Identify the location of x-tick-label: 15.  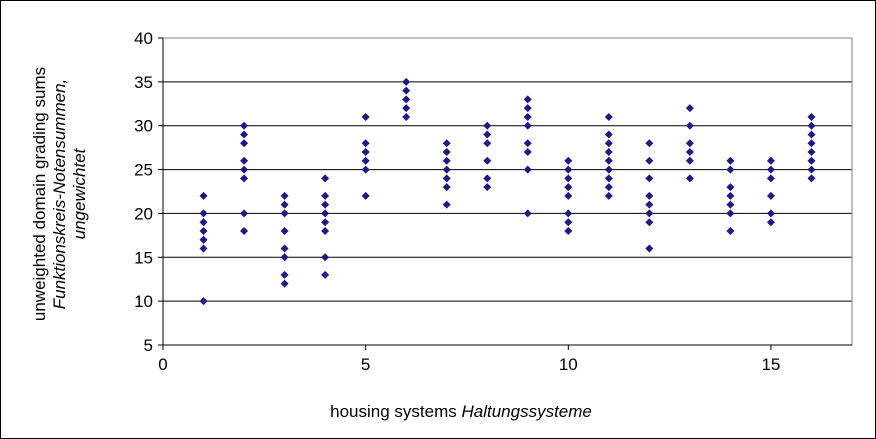
(770, 364).